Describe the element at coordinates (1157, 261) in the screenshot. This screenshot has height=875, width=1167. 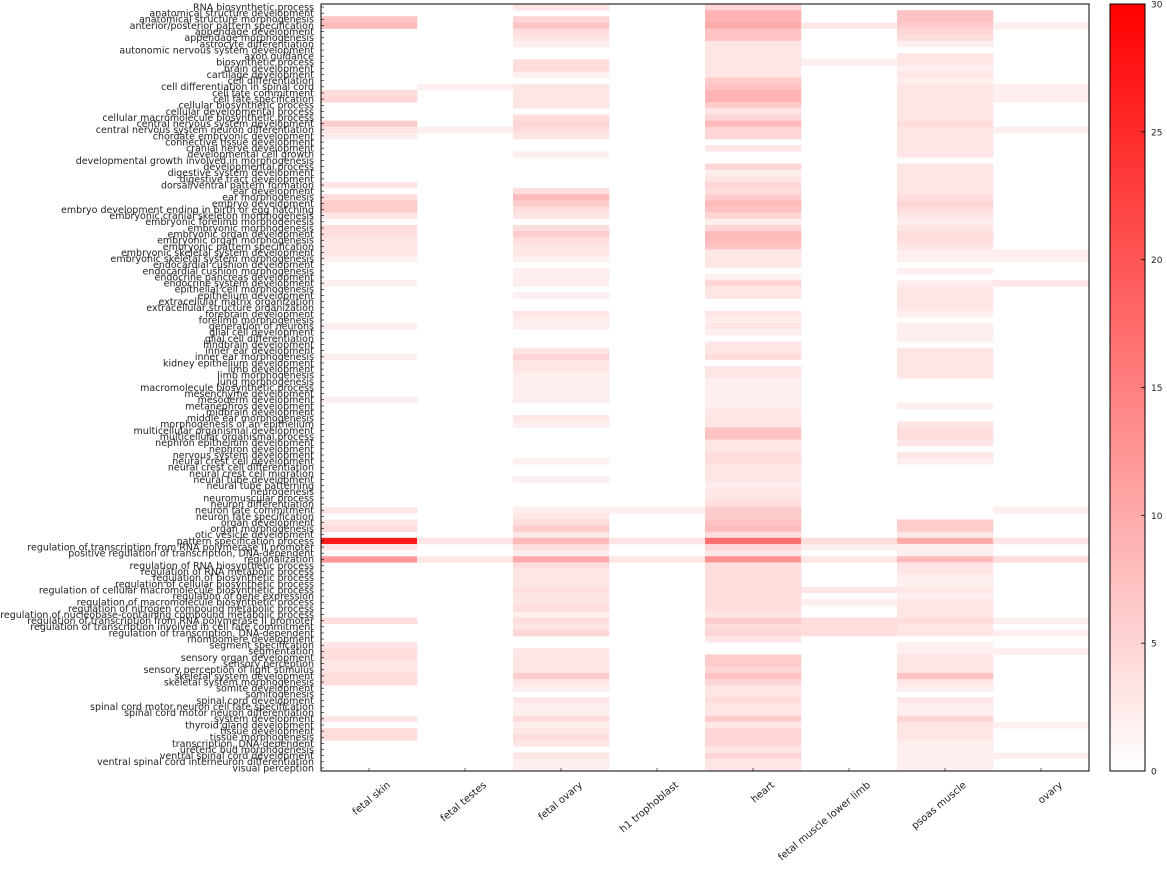
I see `colorbar-tick-label: 20` at that location.